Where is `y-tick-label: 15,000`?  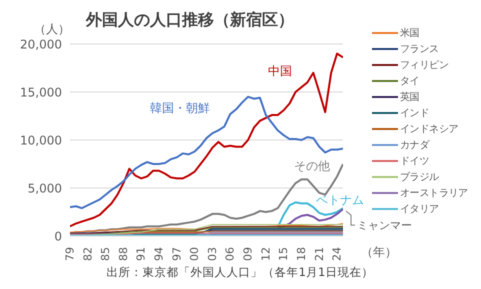
y-tick-label: 15,000 is located at coordinates (41, 92).